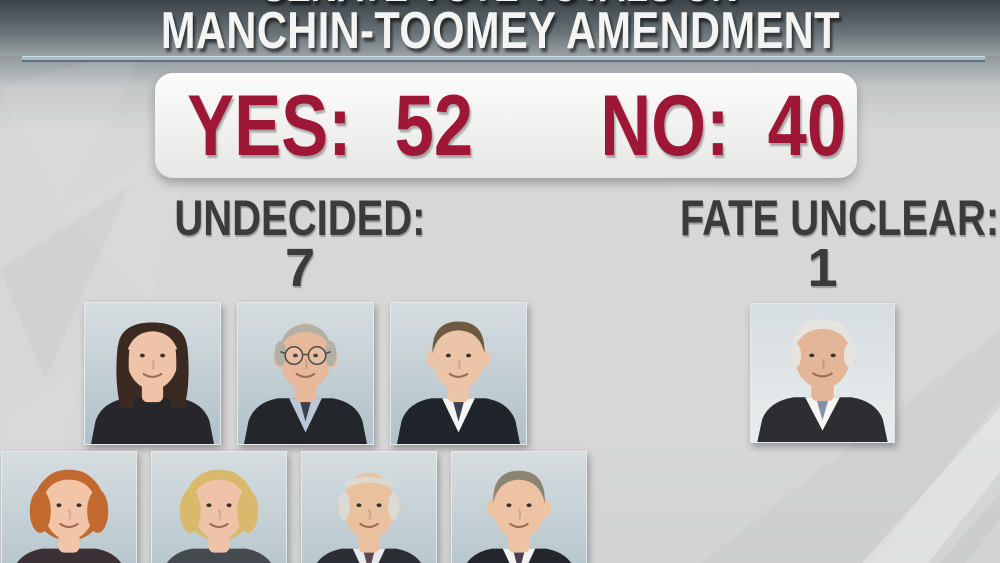  I want to click on fate-unclear-count: 1, so click(822, 268).